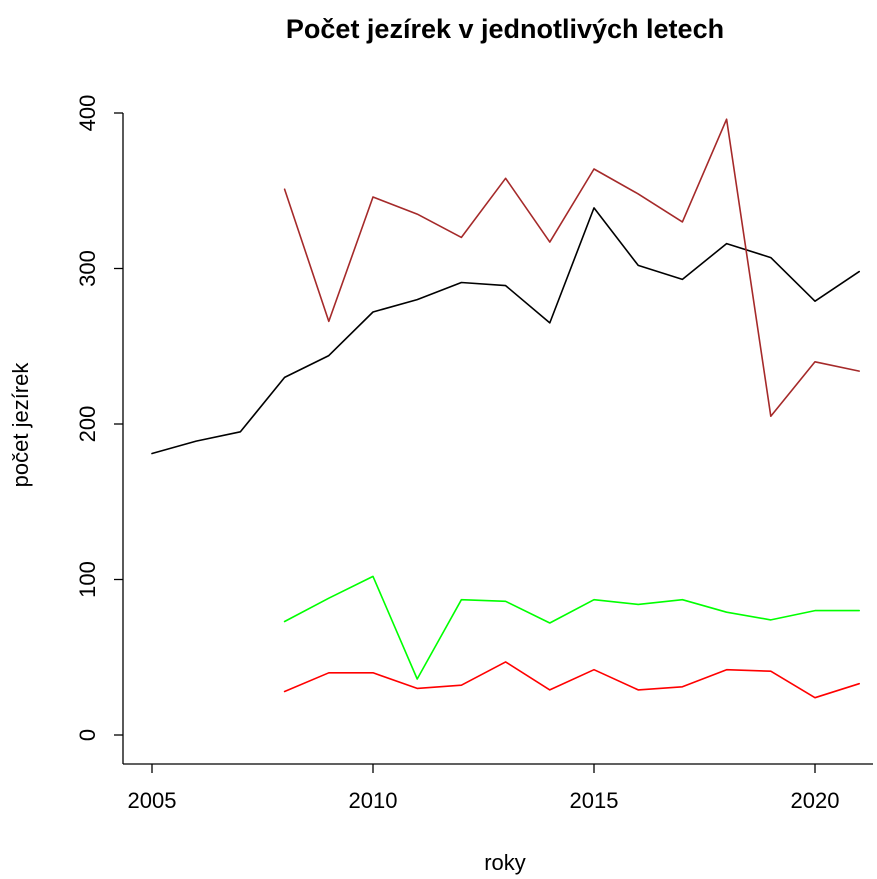 The width and height of the screenshot is (877, 879). I want to click on chart-title: Počet jezírek v jednotlivých letech, so click(505, 29).